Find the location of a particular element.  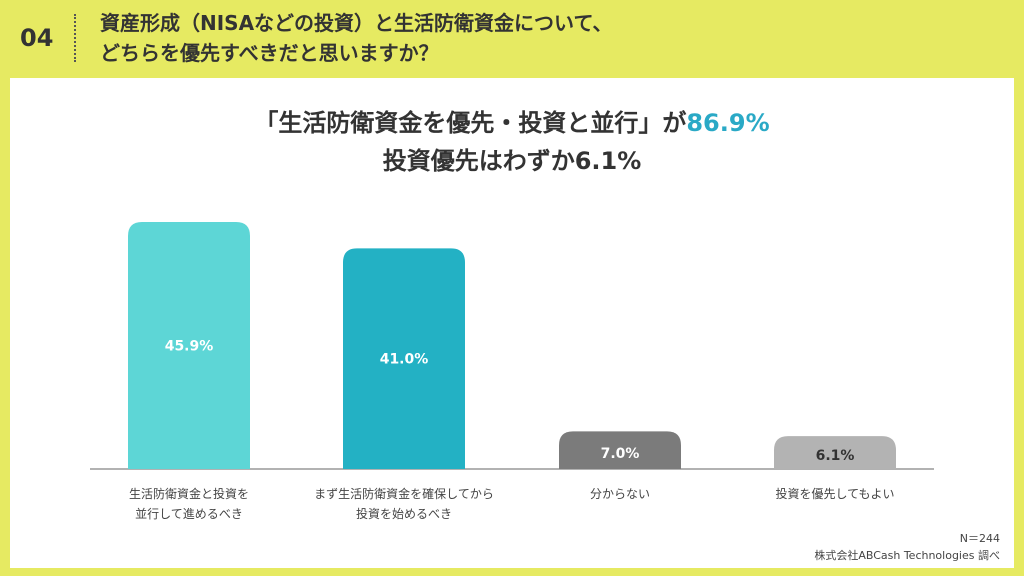

category-label-3-line-1: 分からない is located at coordinates (620, 494).